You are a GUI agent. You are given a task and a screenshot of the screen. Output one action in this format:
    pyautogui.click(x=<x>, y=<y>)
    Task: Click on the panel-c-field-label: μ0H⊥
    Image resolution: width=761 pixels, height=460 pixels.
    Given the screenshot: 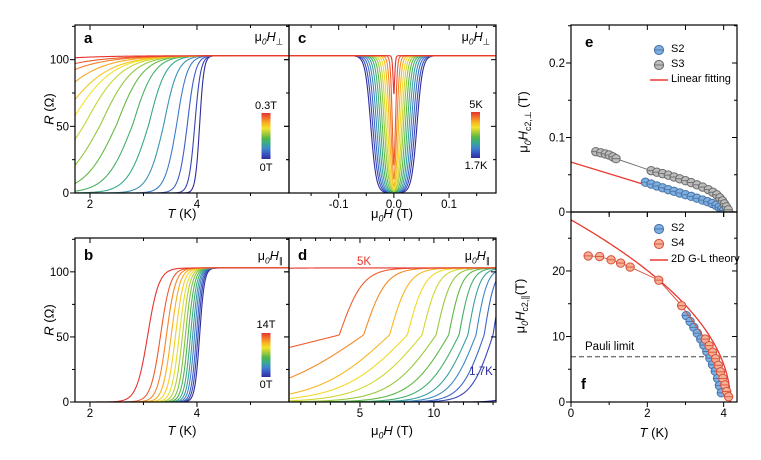 What is the action you would take?
    pyautogui.click(x=475, y=38)
    